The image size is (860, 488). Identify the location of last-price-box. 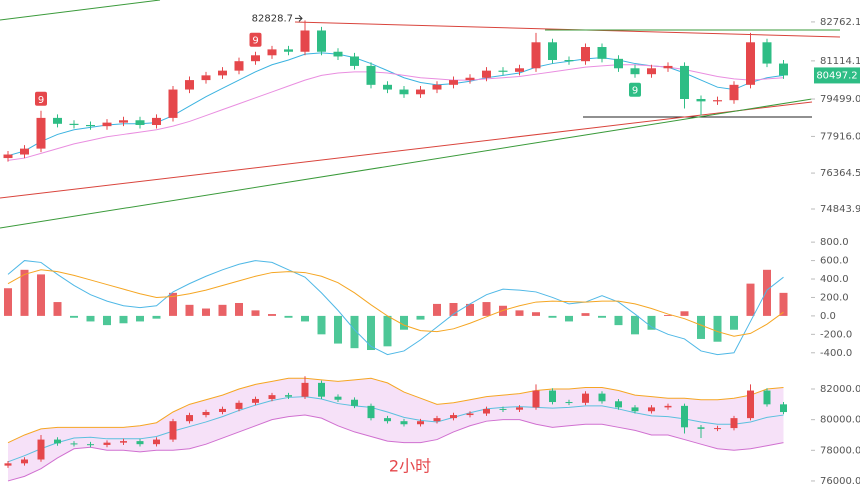
(837, 75).